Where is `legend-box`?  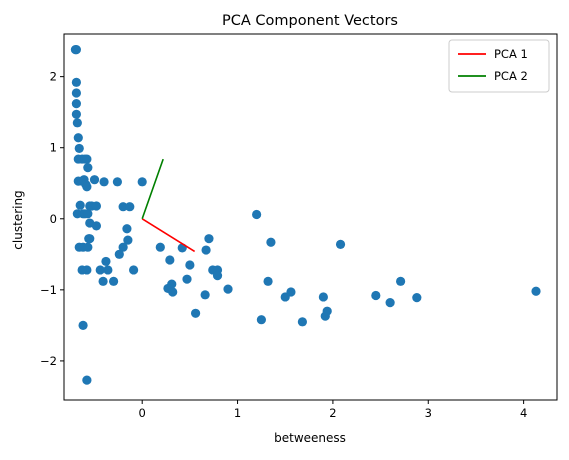
legend-box is located at coordinates (499, 66).